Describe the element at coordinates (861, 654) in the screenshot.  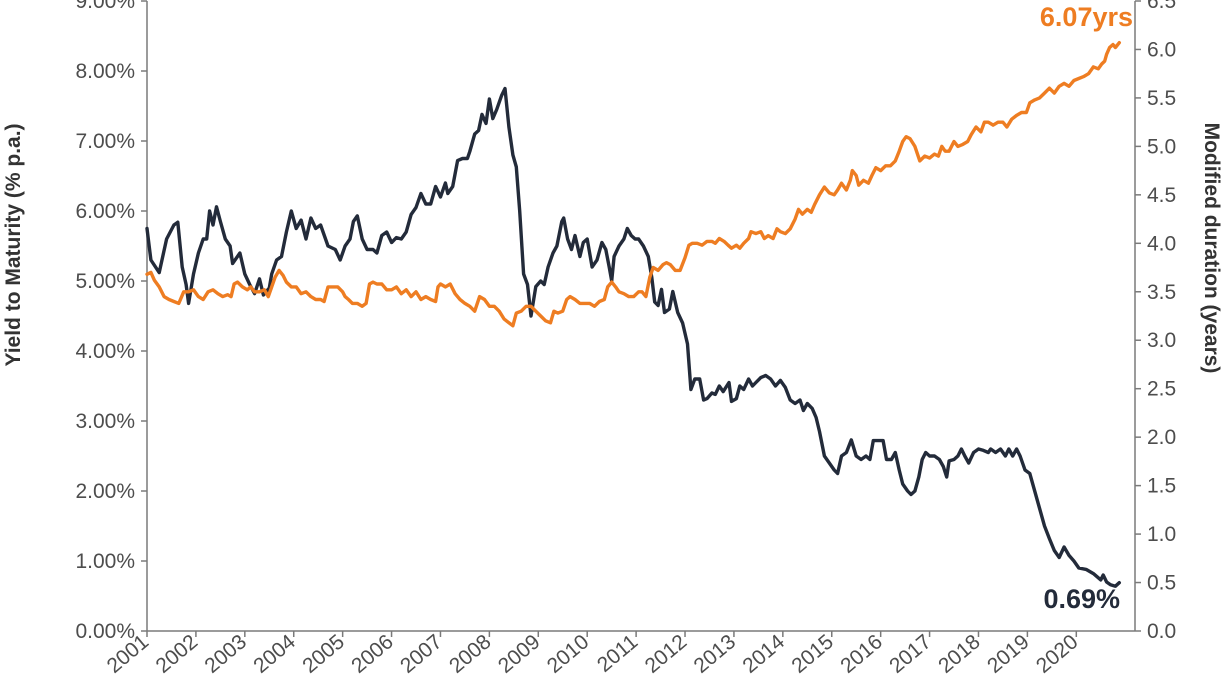
I see `x-tick-label: 2016` at that location.